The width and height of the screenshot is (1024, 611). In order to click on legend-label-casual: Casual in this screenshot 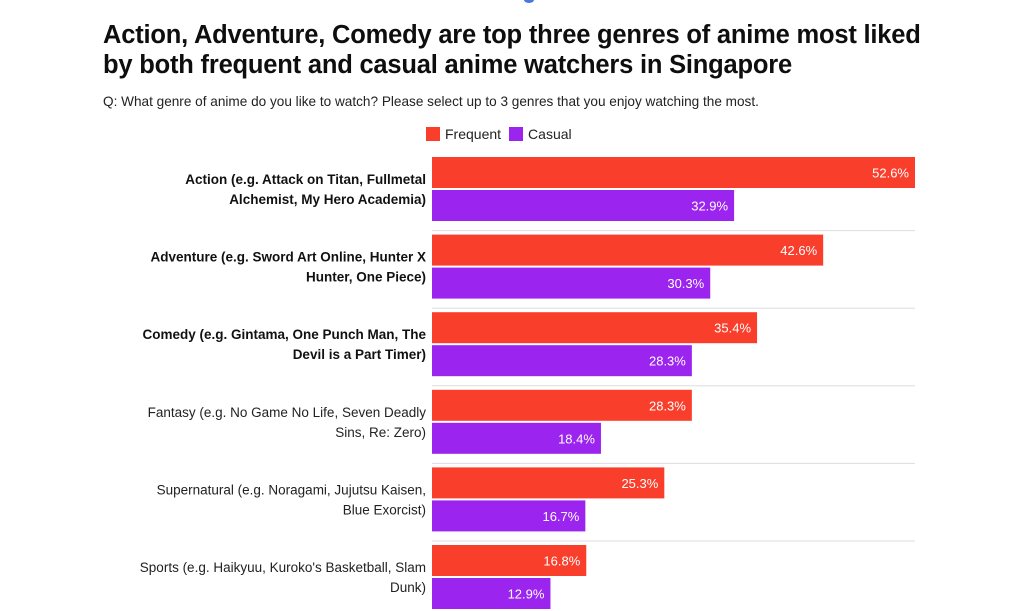, I will do `click(550, 134)`.